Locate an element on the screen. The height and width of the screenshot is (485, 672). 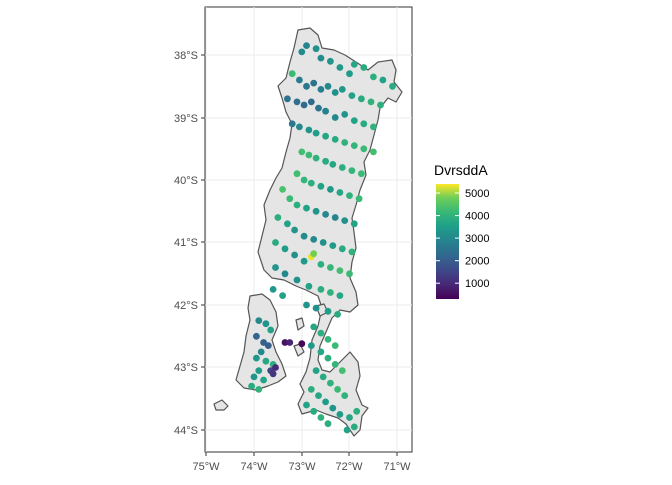
x-tick-label: 74°W is located at coordinates (254, 467).